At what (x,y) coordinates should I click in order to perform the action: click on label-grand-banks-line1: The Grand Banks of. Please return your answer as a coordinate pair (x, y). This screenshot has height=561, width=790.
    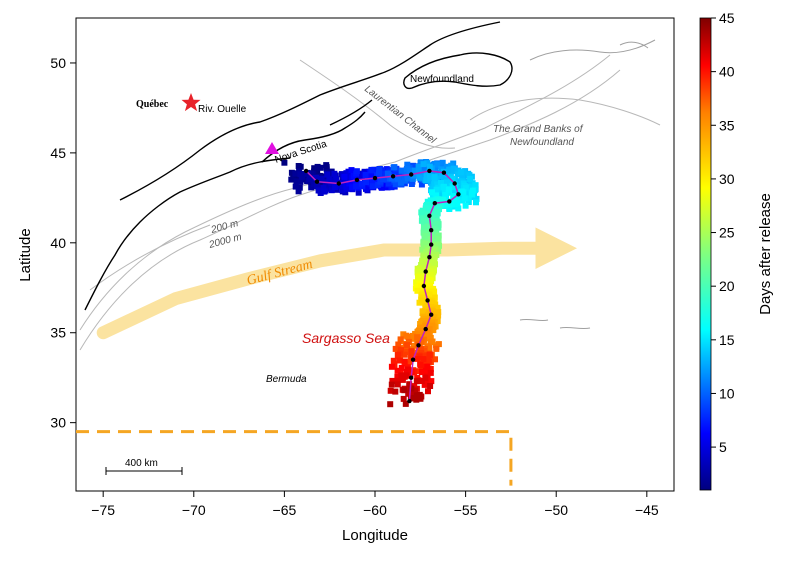
    Looking at the image, I should click on (538, 129).